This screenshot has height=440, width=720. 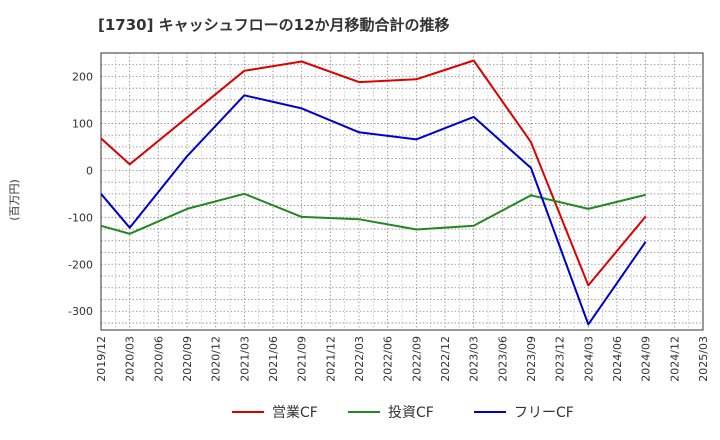 What do you see at coordinates (560, 359) in the screenshot?
I see `x-tick-label: 2023/12` at bounding box center [560, 359].